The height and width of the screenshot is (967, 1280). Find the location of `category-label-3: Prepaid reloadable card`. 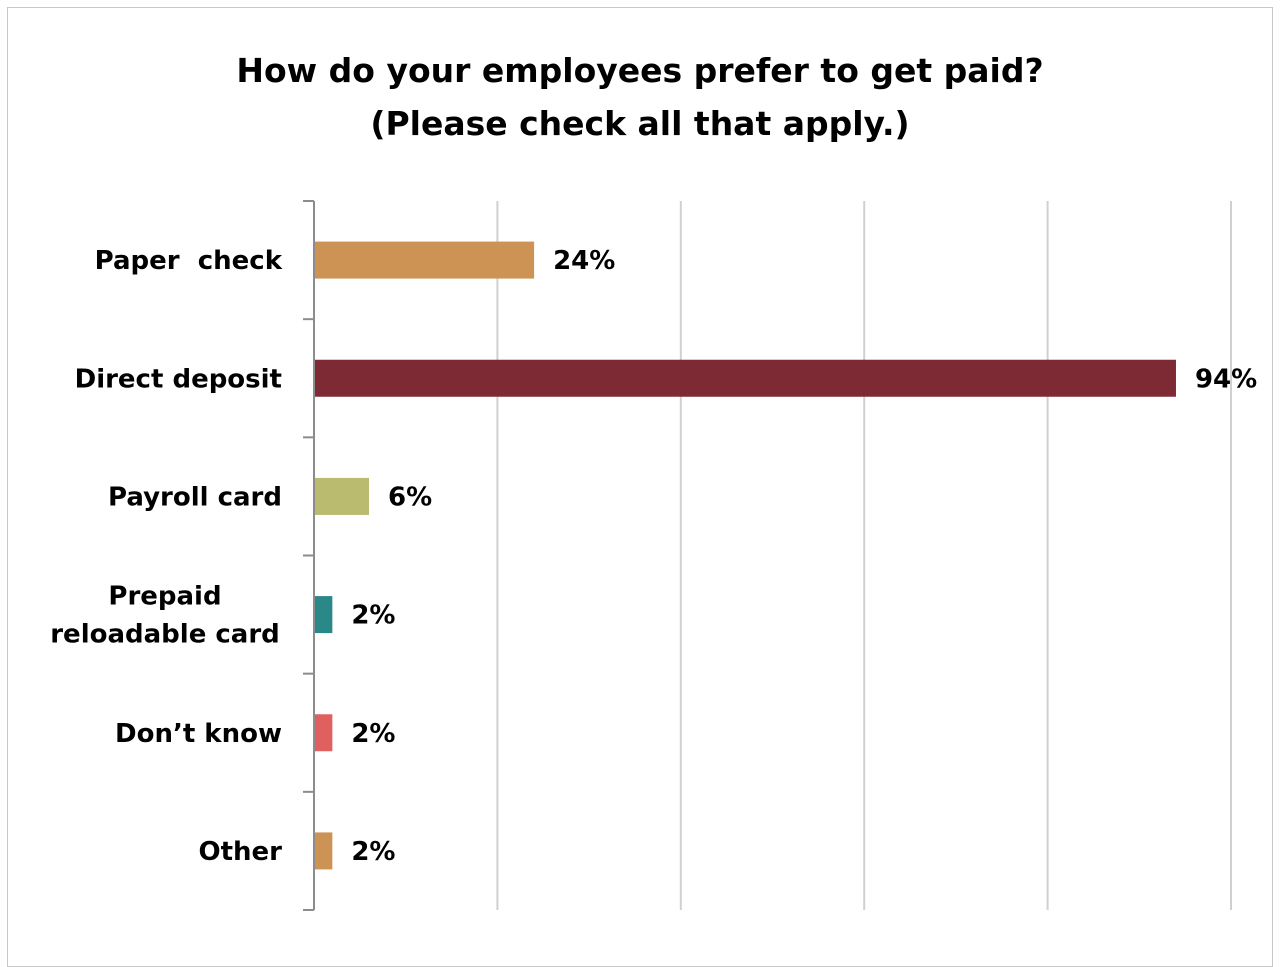

category-label-3: Prepaid reloadable card is located at coordinates (165, 616).